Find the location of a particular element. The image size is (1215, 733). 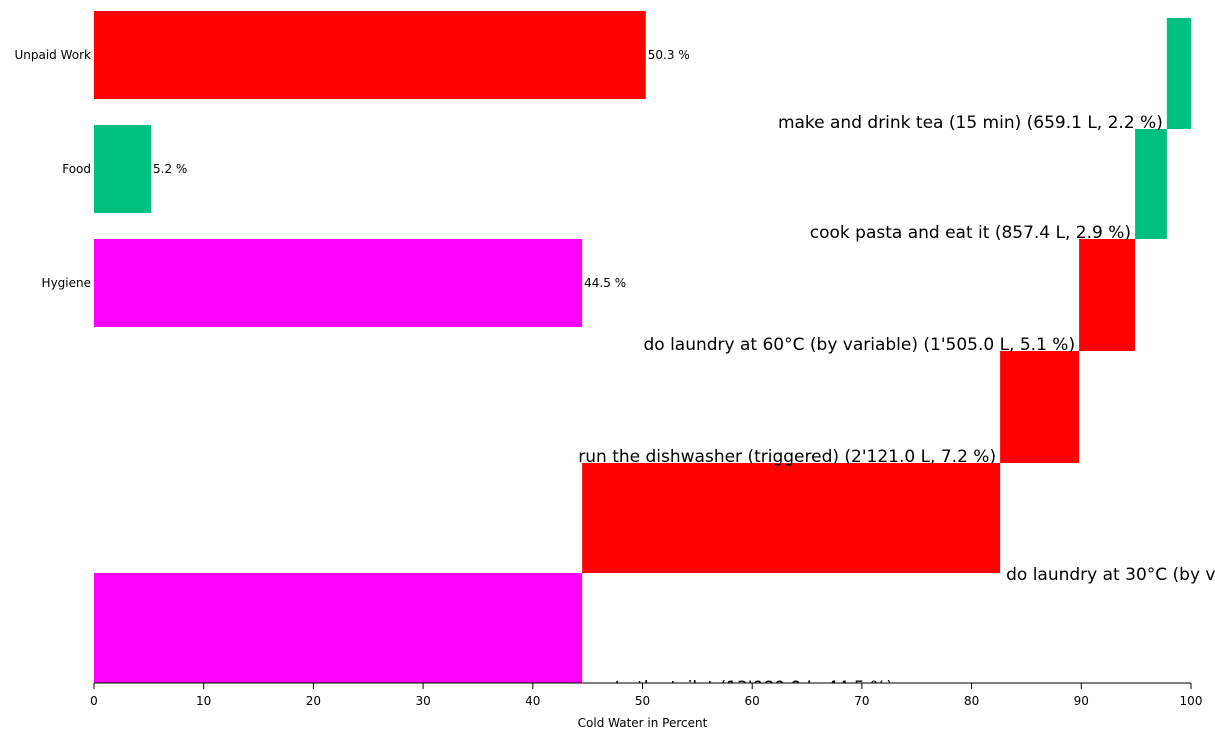

x-axis-title: Cold Water in Percent is located at coordinates (643, 723).